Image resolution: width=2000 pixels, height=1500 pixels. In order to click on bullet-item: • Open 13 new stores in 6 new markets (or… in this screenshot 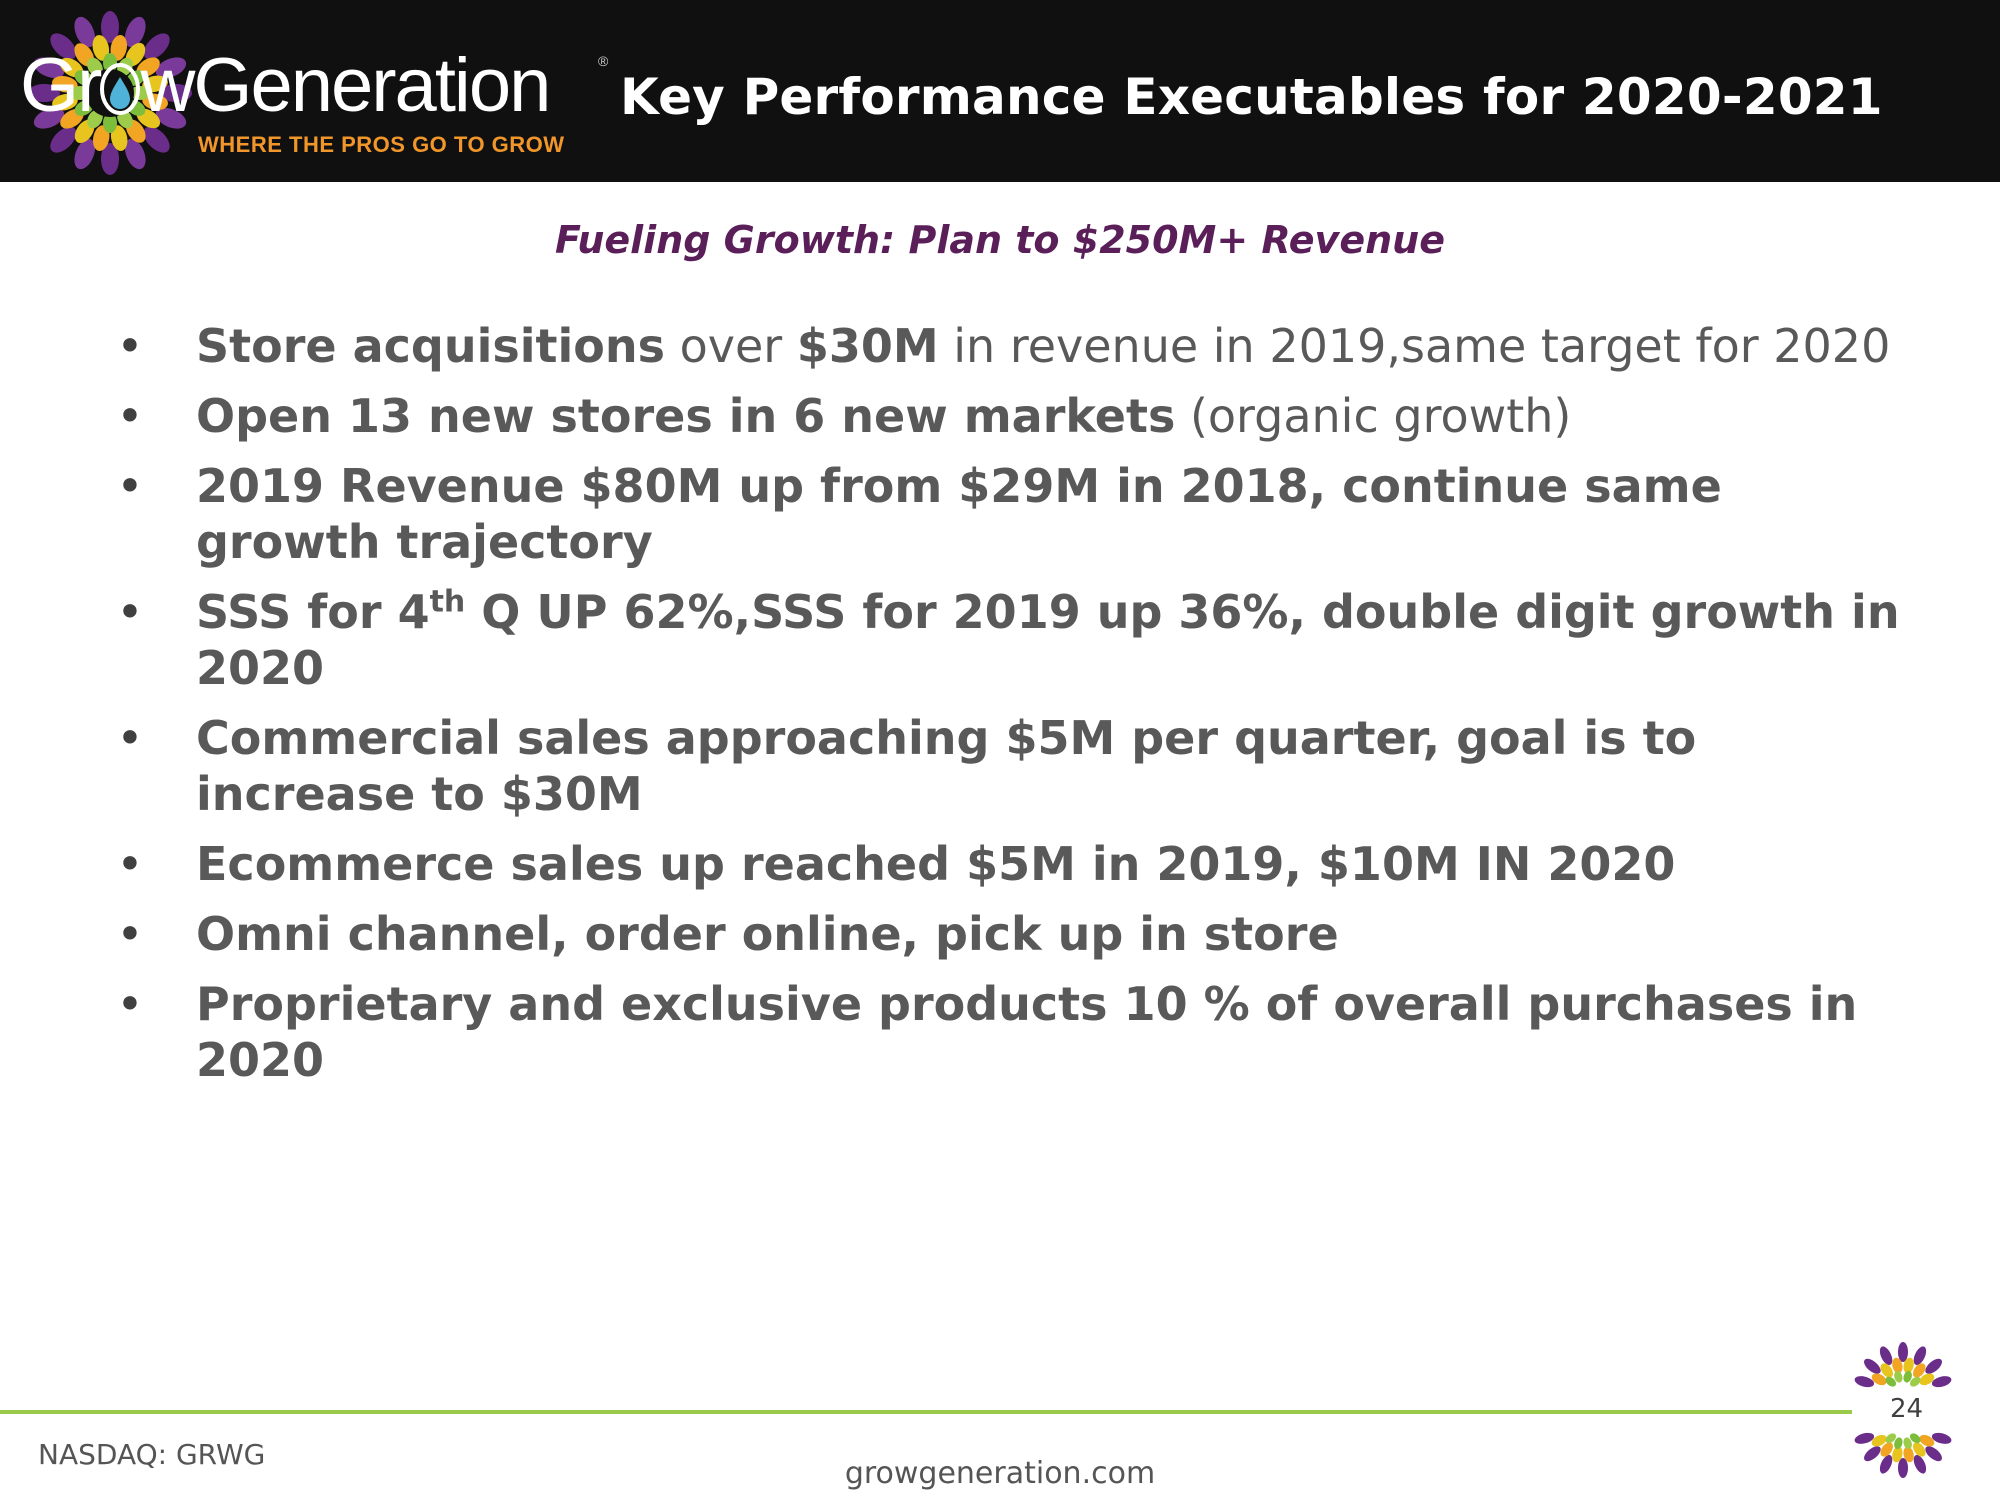, I will do `click(1010, 416)`.